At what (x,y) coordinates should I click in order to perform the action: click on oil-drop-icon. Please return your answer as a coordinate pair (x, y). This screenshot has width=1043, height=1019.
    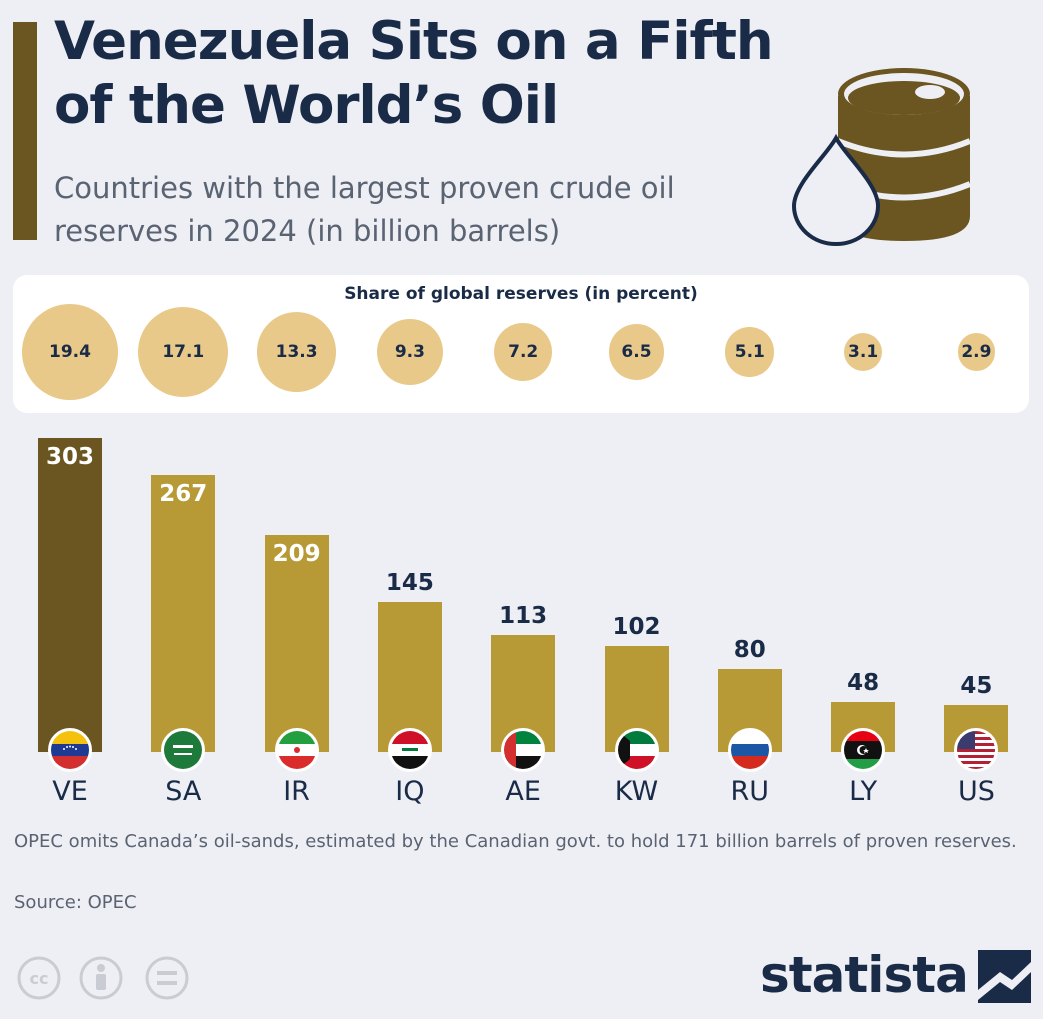
    Looking at the image, I should click on (836, 189).